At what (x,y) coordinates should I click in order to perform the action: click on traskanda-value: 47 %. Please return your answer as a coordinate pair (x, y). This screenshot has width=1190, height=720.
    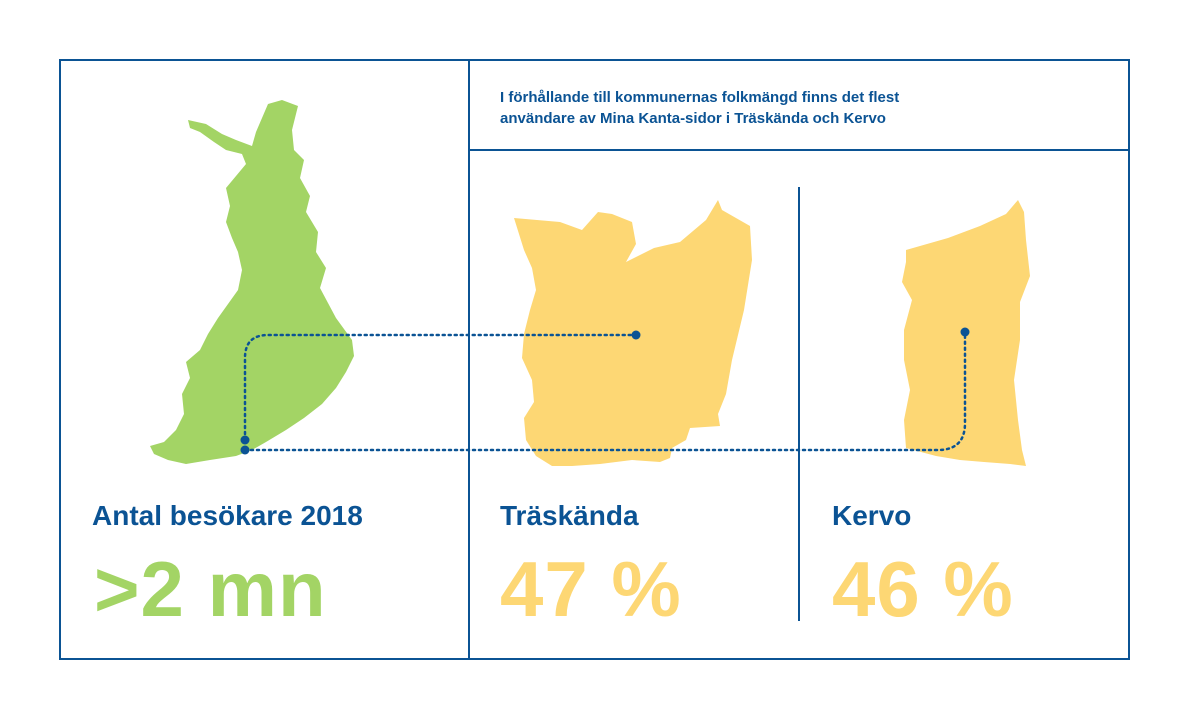
    Looking at the image, I should click on (591, 589).